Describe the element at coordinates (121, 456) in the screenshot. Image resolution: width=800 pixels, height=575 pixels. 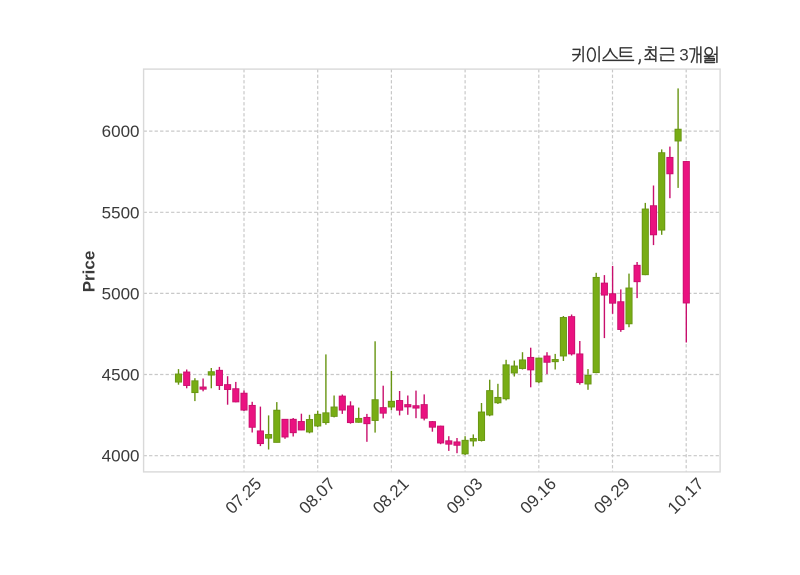
I see `svg-text: 4000` at that location.